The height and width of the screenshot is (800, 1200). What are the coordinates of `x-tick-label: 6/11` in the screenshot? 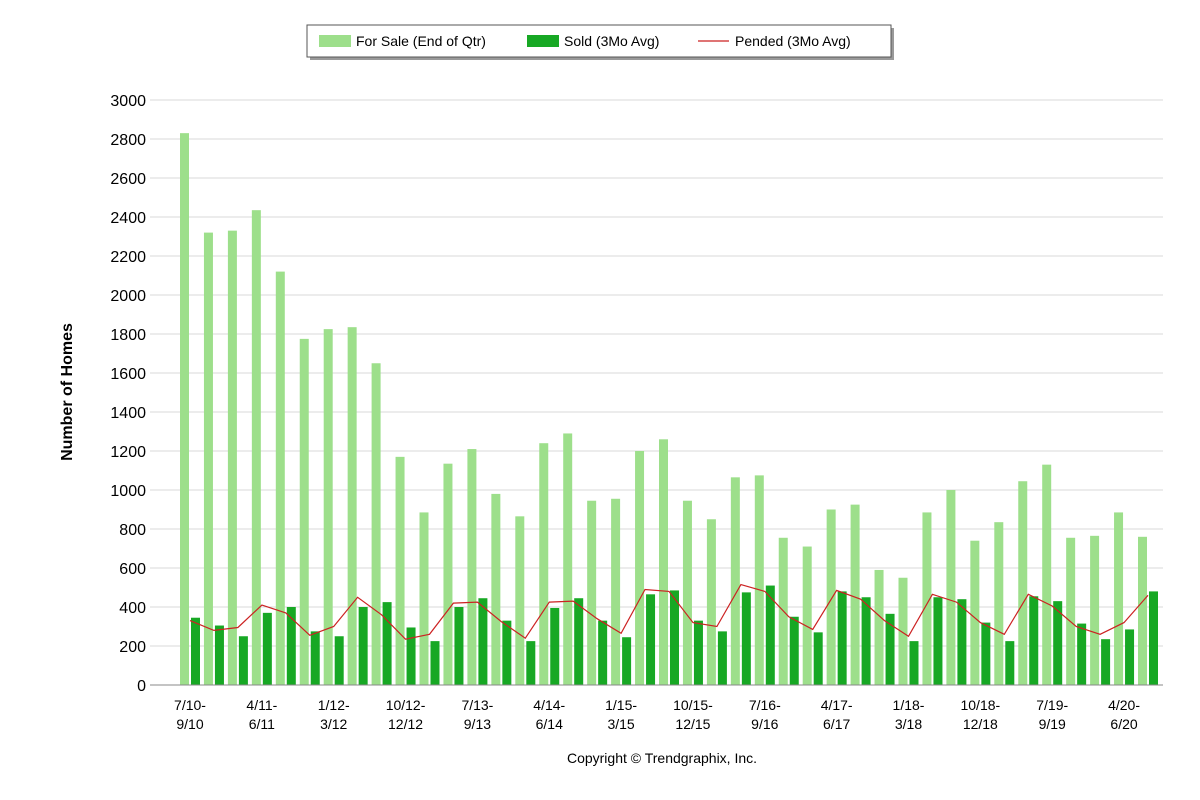 It's located at (262, 724).